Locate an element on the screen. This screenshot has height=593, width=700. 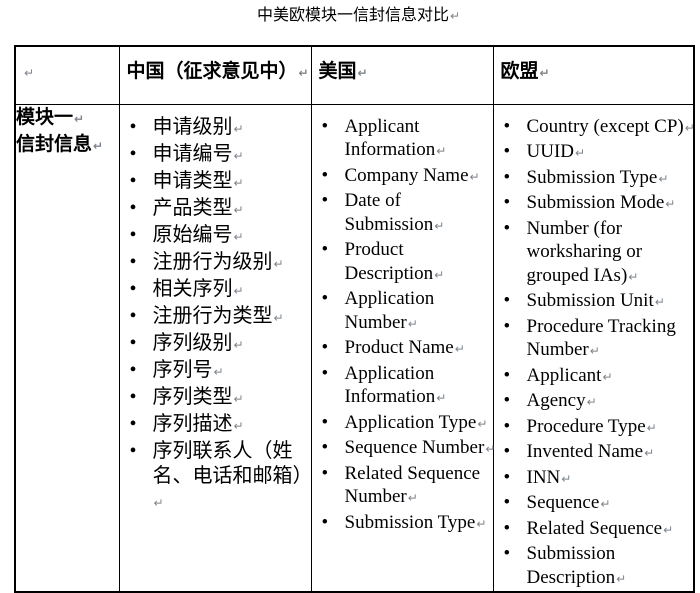
list-item: 序列级别↵ is located at coordinates (215, 344).